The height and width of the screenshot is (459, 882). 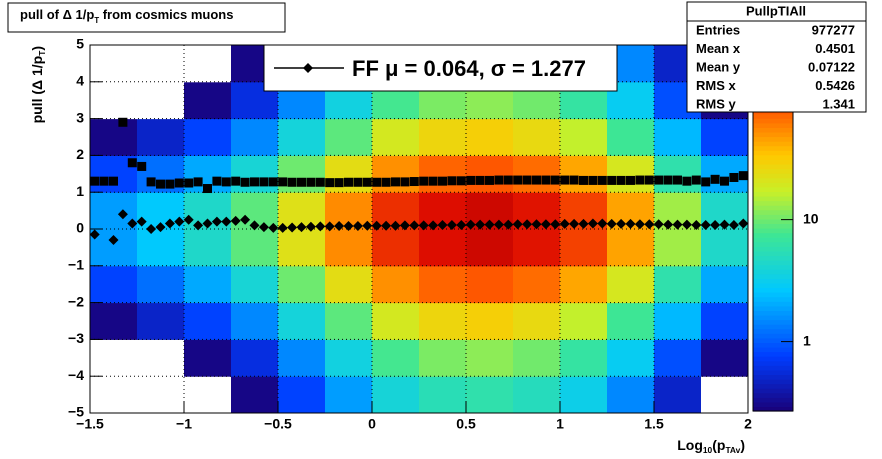 I want to click on x-axis-title-part: Log, so click(x=690, y=445).